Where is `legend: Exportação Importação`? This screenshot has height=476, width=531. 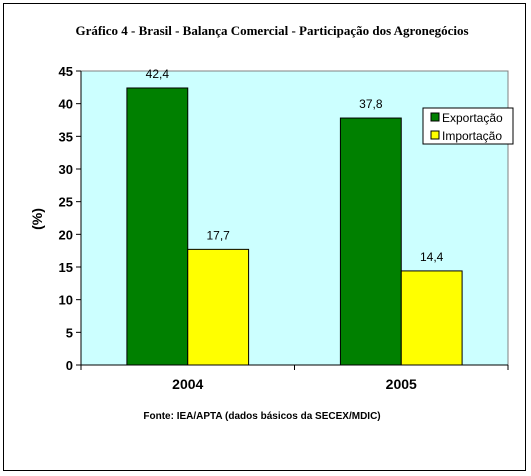 legend: Exportação Importação is located at coordinates (468, 126).